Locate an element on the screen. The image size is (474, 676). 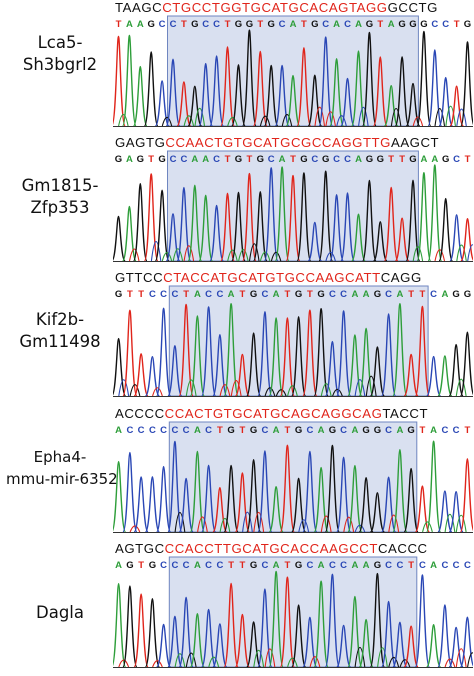
ref-target-highlight: CCACCTTGCATGCACCAAGCCT is located at coordinates (271, 548).